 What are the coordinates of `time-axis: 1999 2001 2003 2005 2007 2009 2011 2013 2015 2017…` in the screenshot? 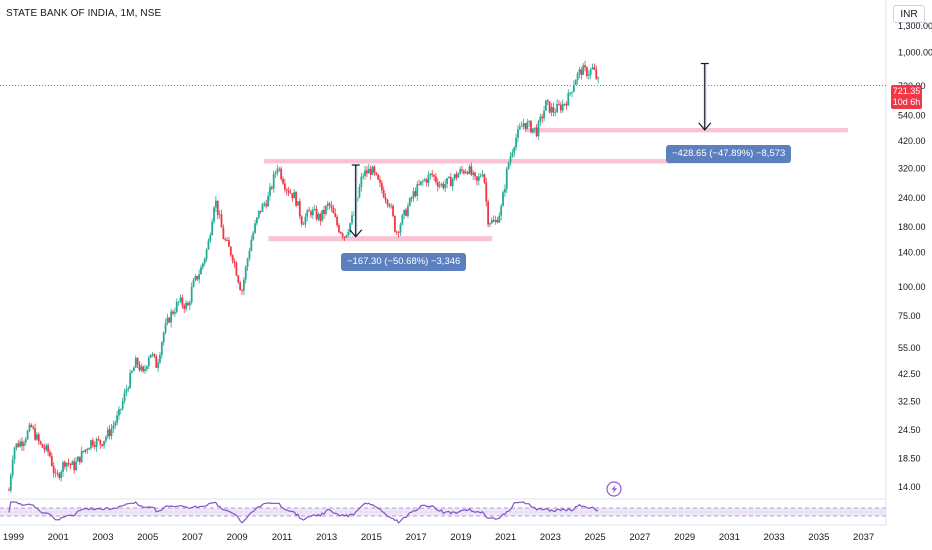 It's located at (438, 537).